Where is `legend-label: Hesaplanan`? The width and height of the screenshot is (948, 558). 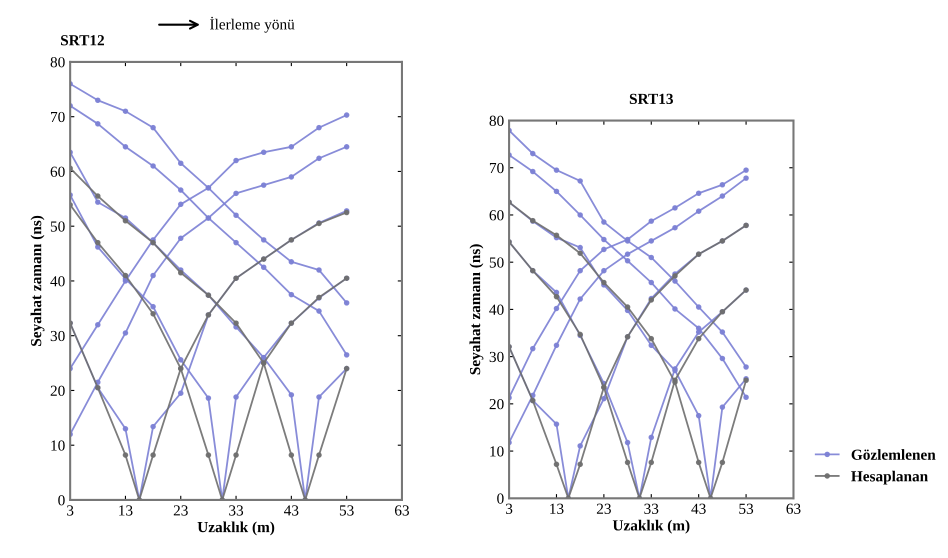 legend-label: Hesaplanan is located at coordinates (889, 477).